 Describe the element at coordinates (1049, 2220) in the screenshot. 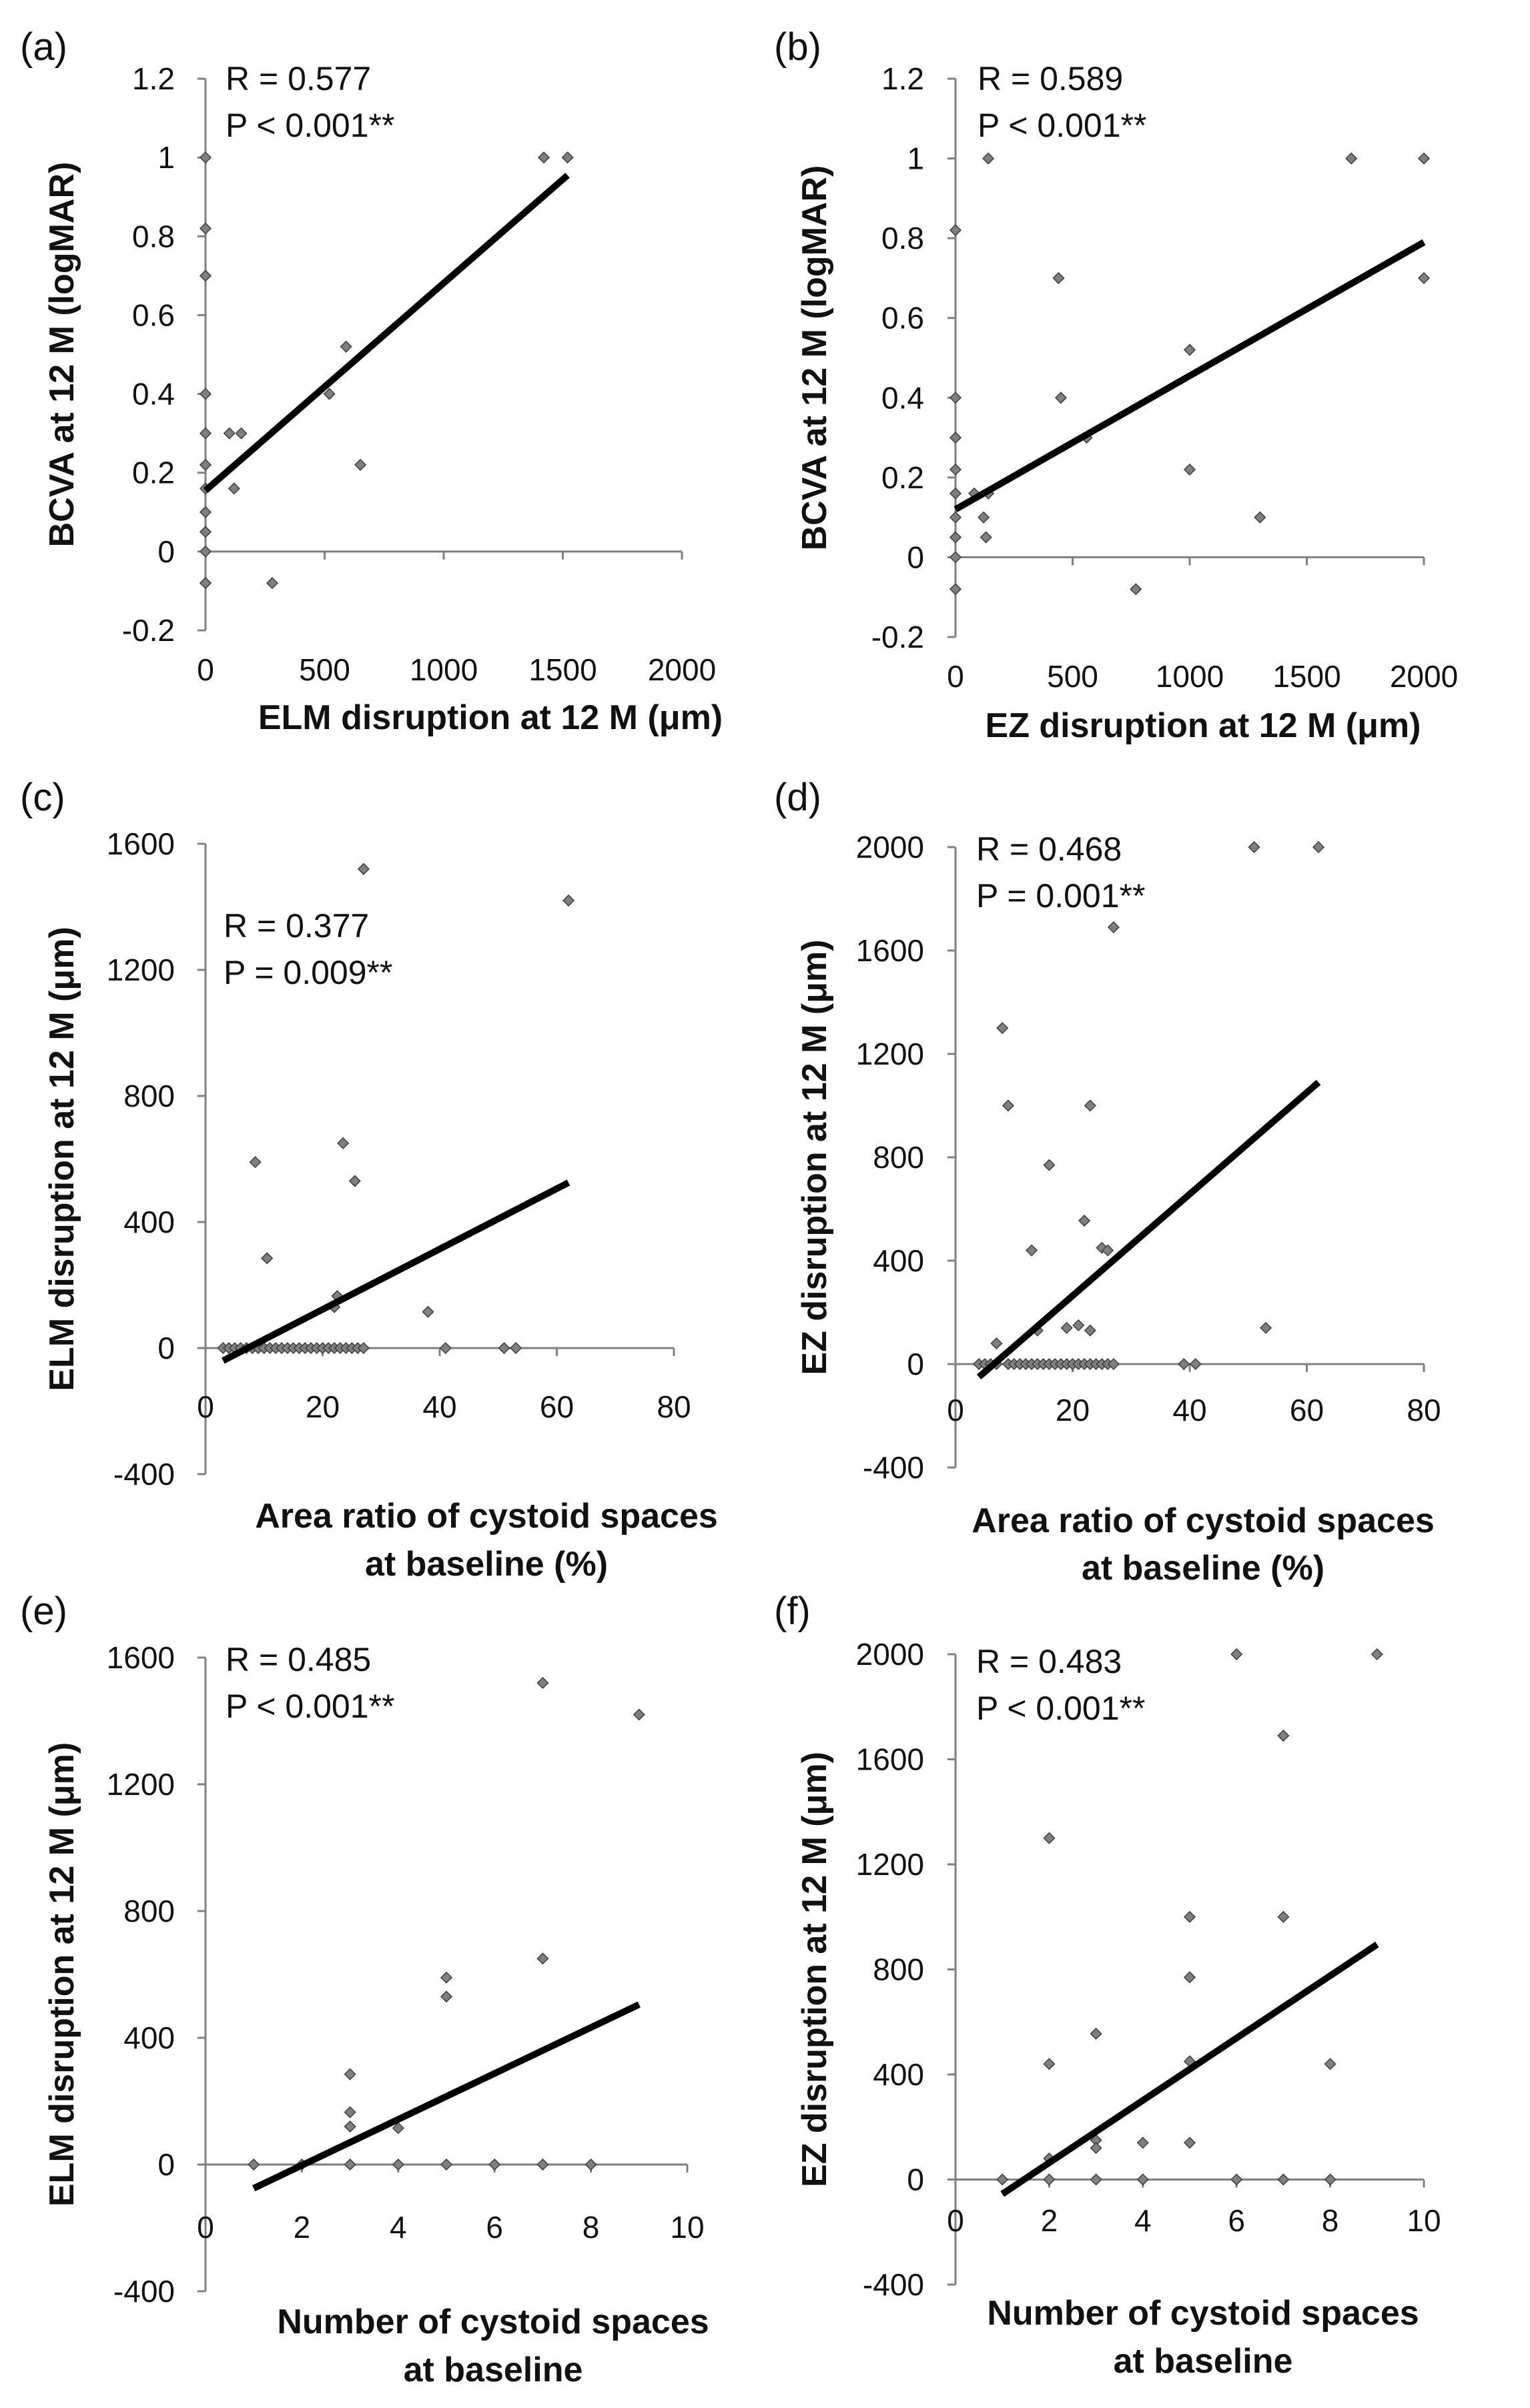

I see `panel-f-x-tick-label: 2` at that location.